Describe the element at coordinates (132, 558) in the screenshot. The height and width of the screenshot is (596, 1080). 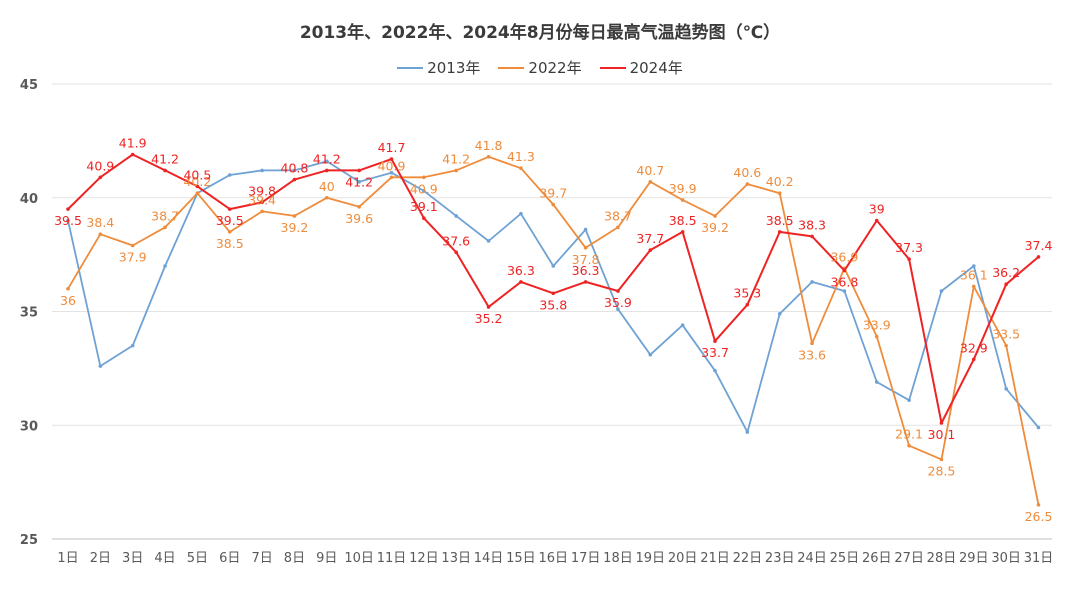
I see `x-tick-label: 3日` at that location.